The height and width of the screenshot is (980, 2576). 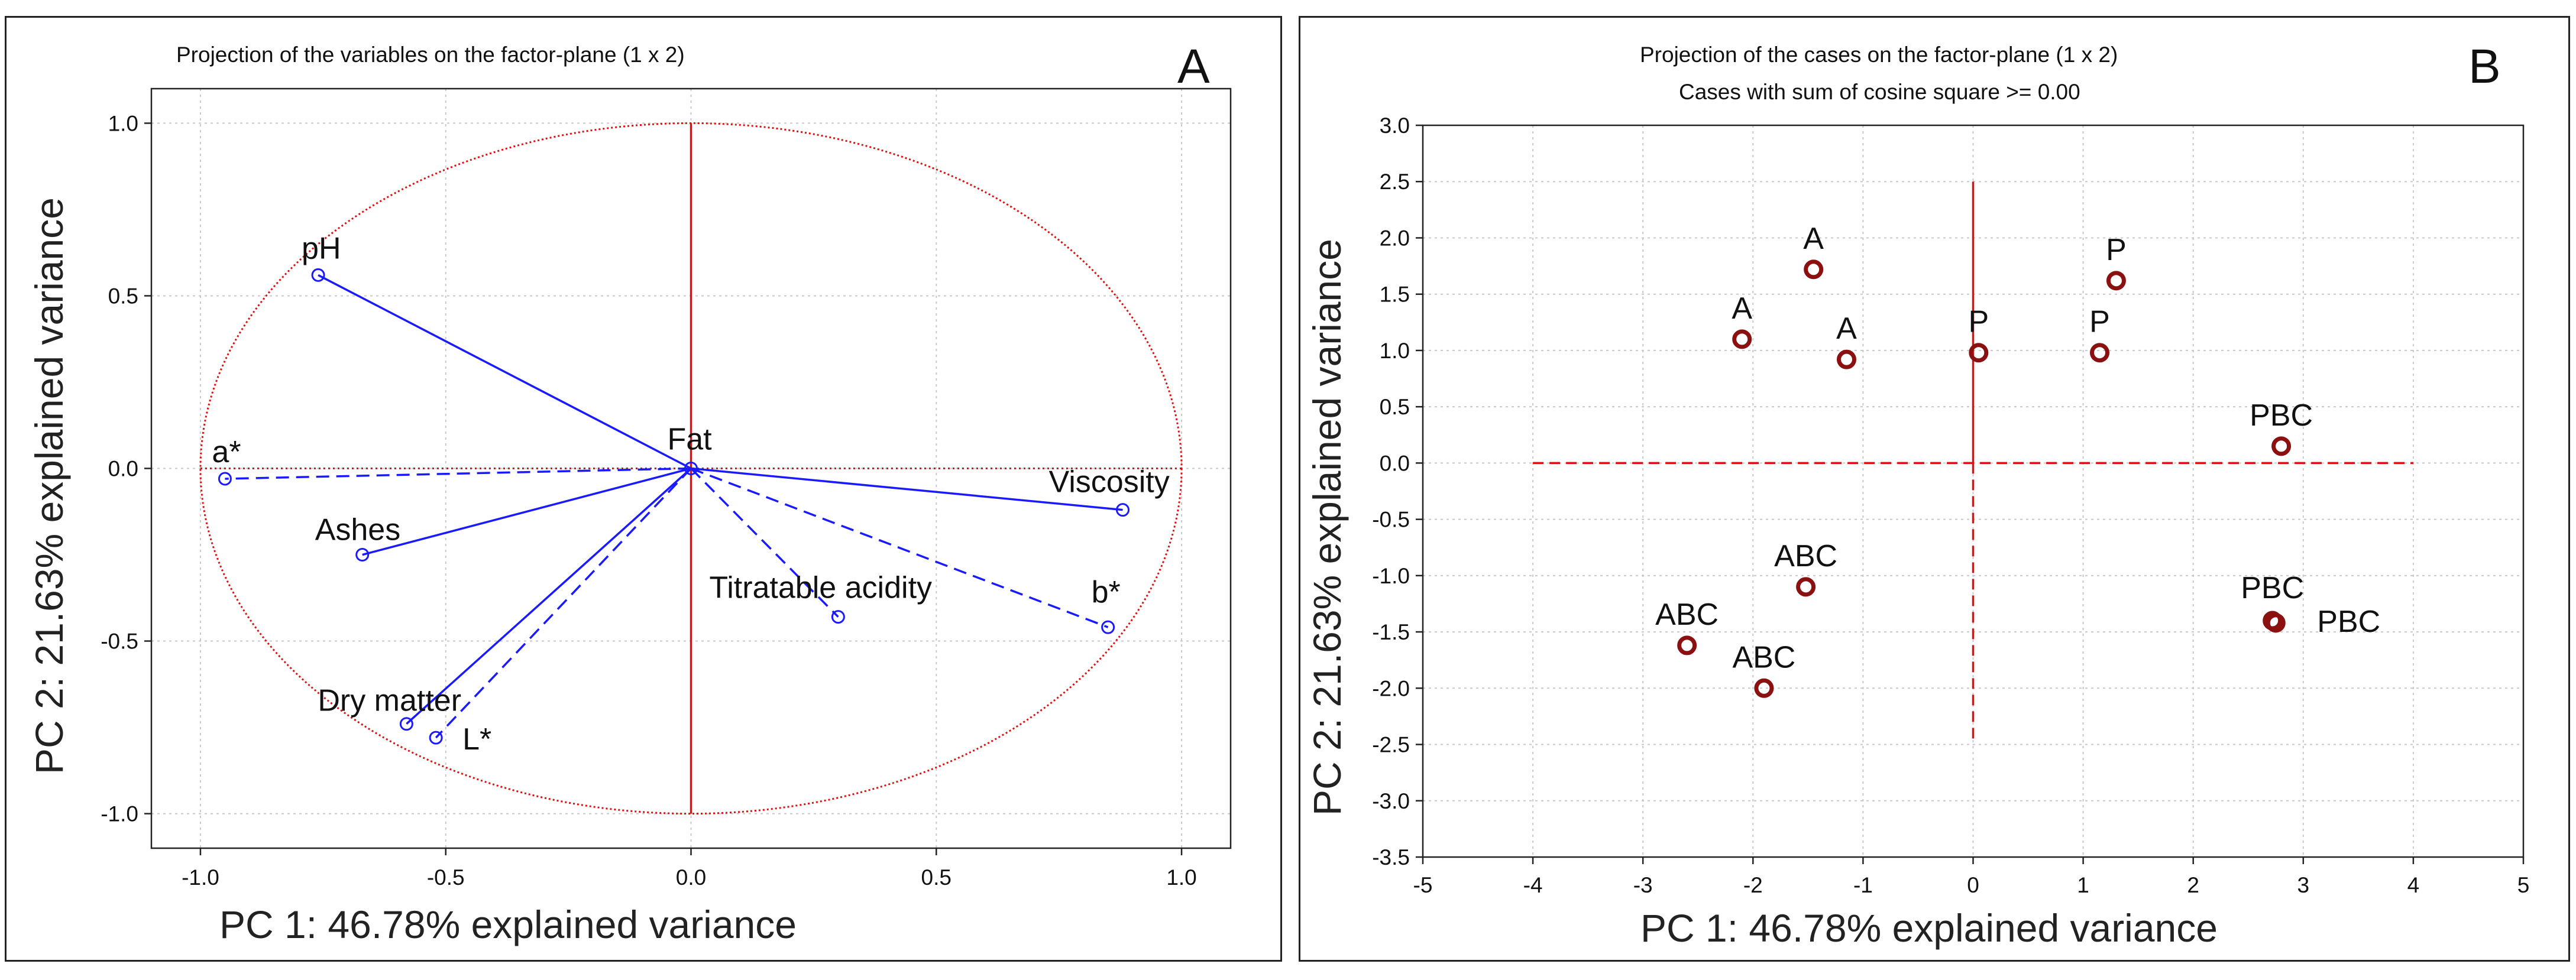 I want to click on y-tick-label: 2.0, so click(x=1395, y=238).